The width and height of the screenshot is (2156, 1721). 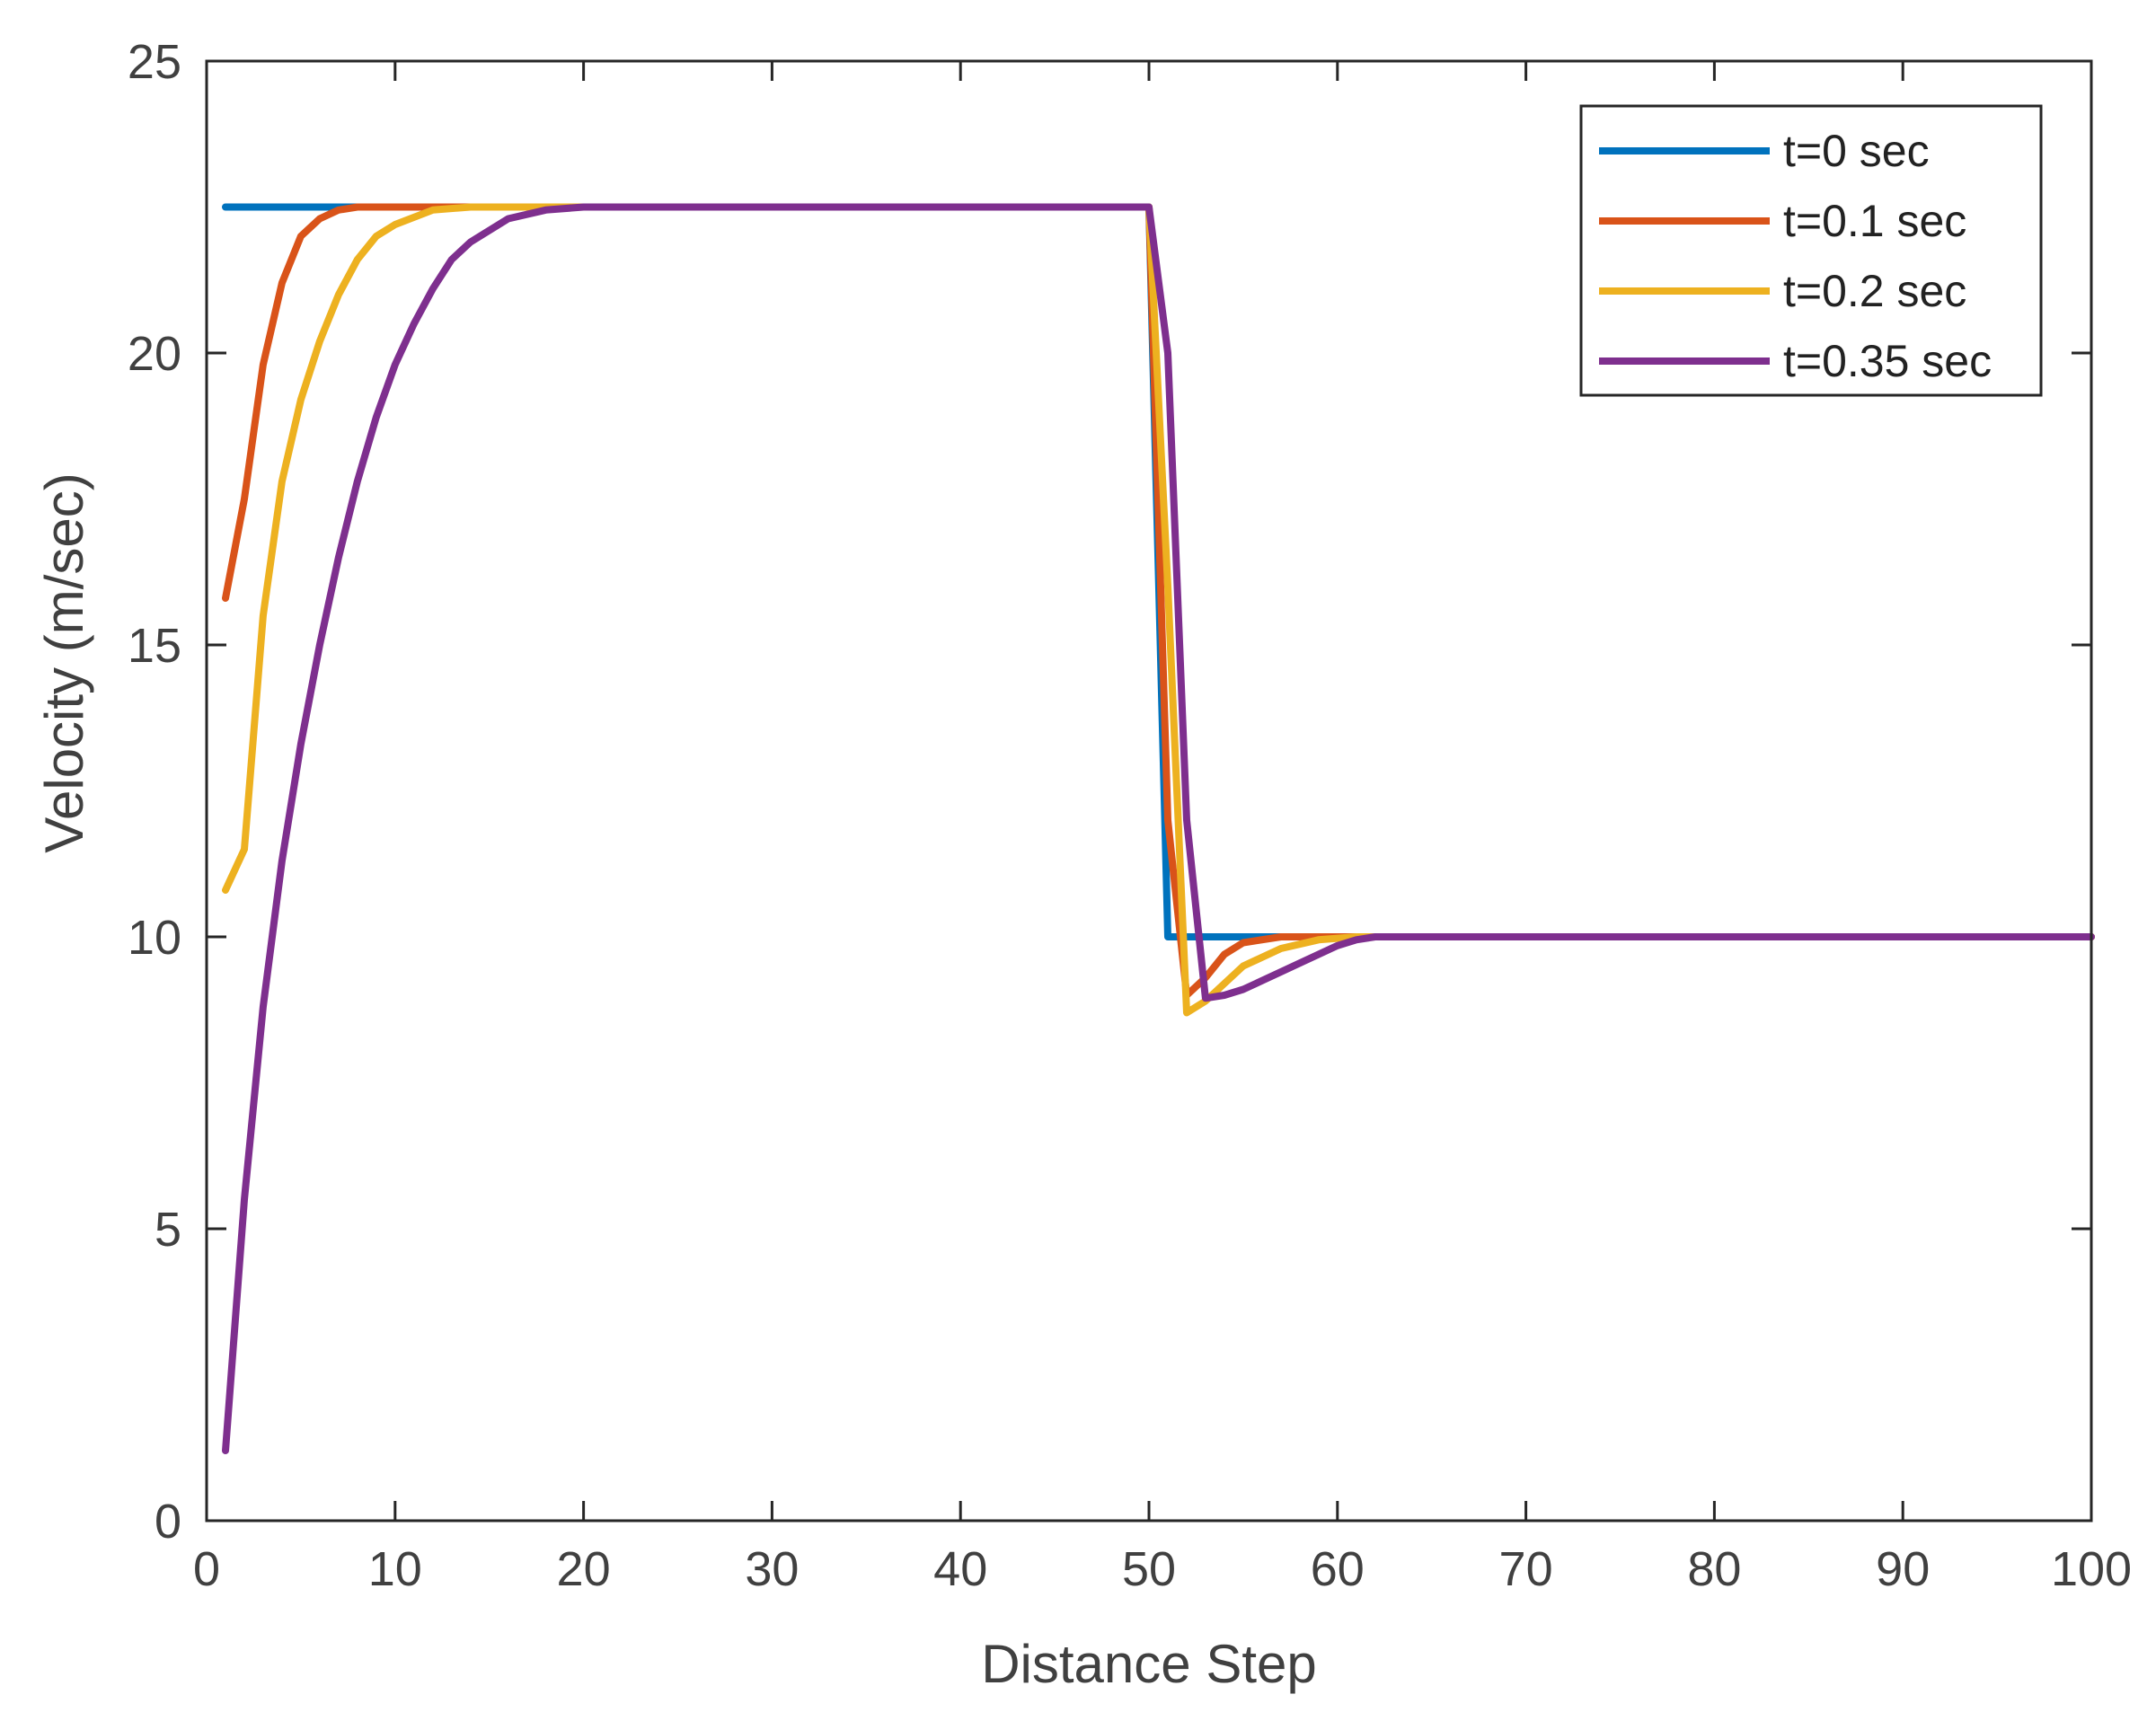 I want to click on x-tick-label: 100, so click(x=2091, y=1569).